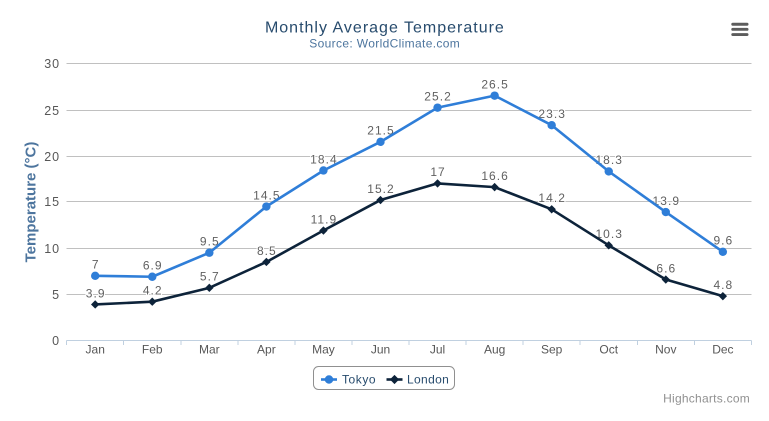 The height and width of the screenshot is (421, 769). Describe the element at coordinates (494, 350) in the screenshot. I see `svg-text: Aug` at that location.